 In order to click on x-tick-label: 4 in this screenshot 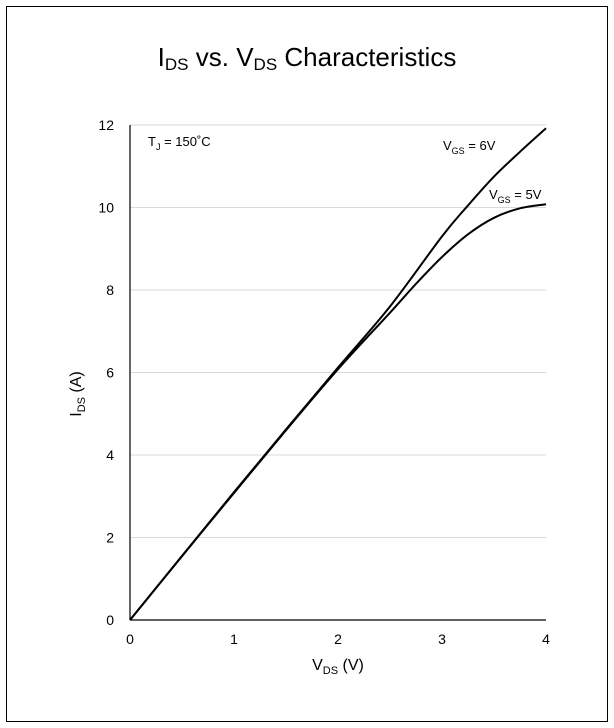, I will do `click(546, 639)`.